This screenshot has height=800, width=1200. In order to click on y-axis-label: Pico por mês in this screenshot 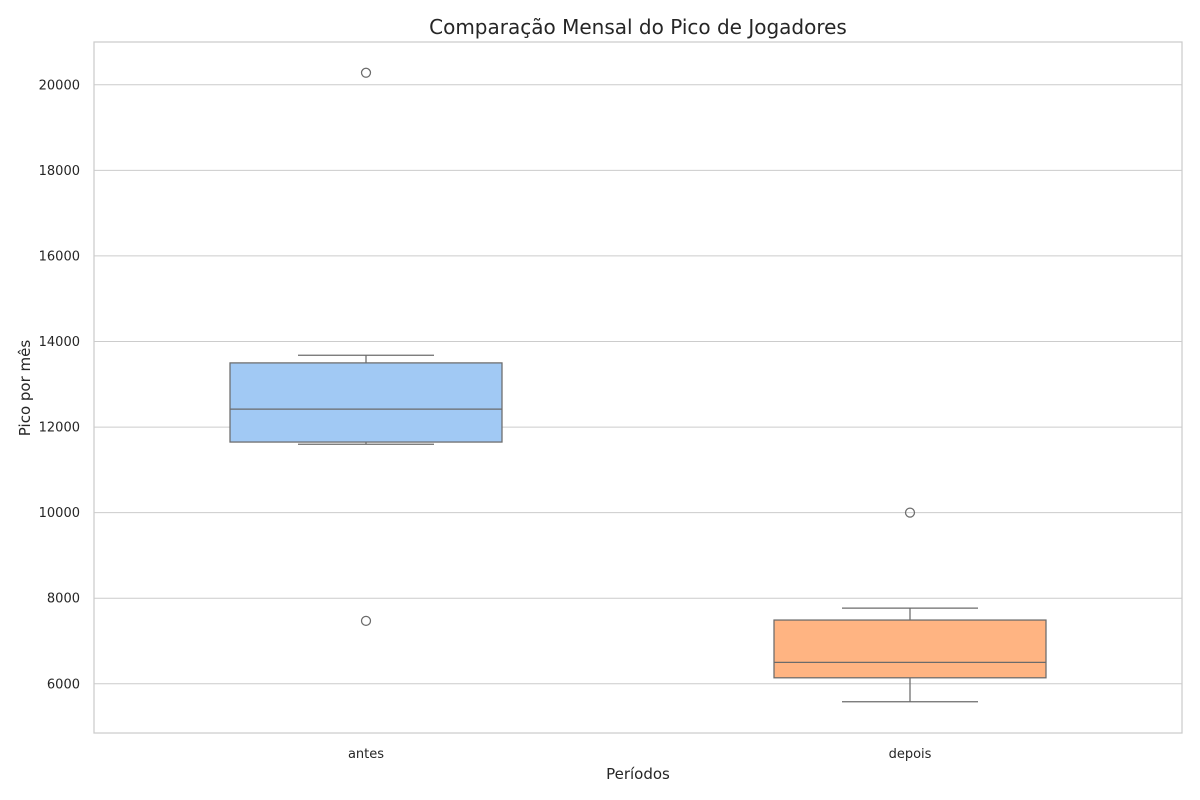, I will do `click(25, 388)`.